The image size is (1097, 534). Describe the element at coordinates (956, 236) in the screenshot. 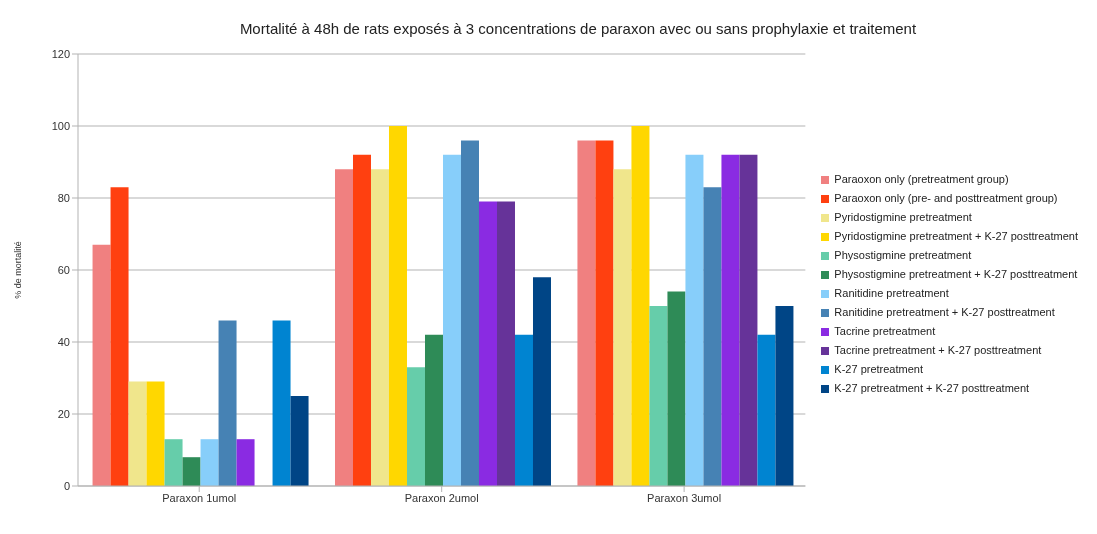

I see `legend-label: Pyridostigmine pretreatment + K-27 posttreatment` at that location.